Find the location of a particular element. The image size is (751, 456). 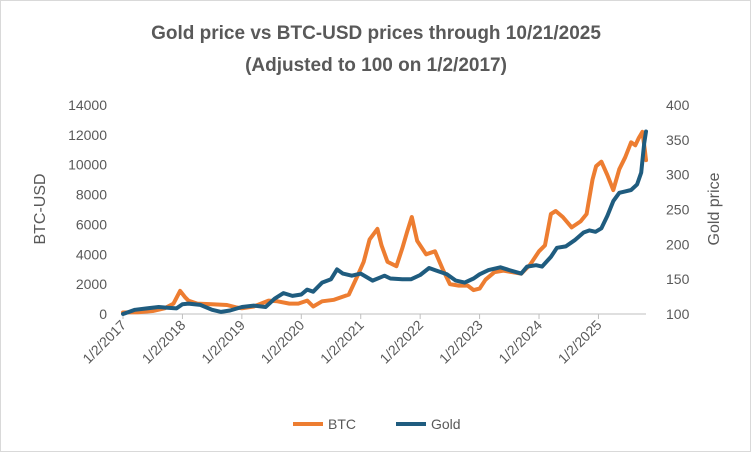

x-tick-label: 1/2/2017 is located at coordinates (104, 342).